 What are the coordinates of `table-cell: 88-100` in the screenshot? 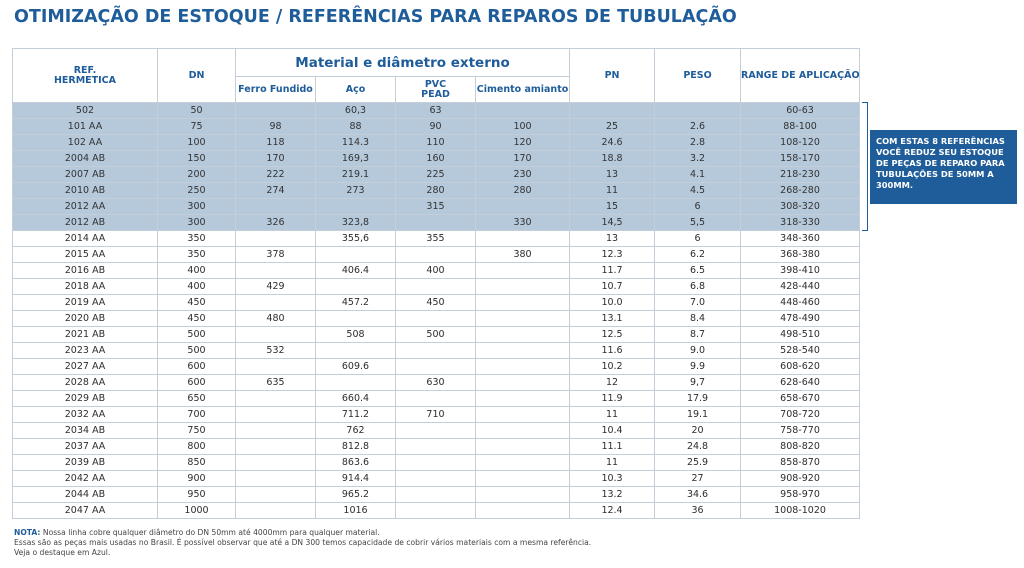 It's located at (800, 126).